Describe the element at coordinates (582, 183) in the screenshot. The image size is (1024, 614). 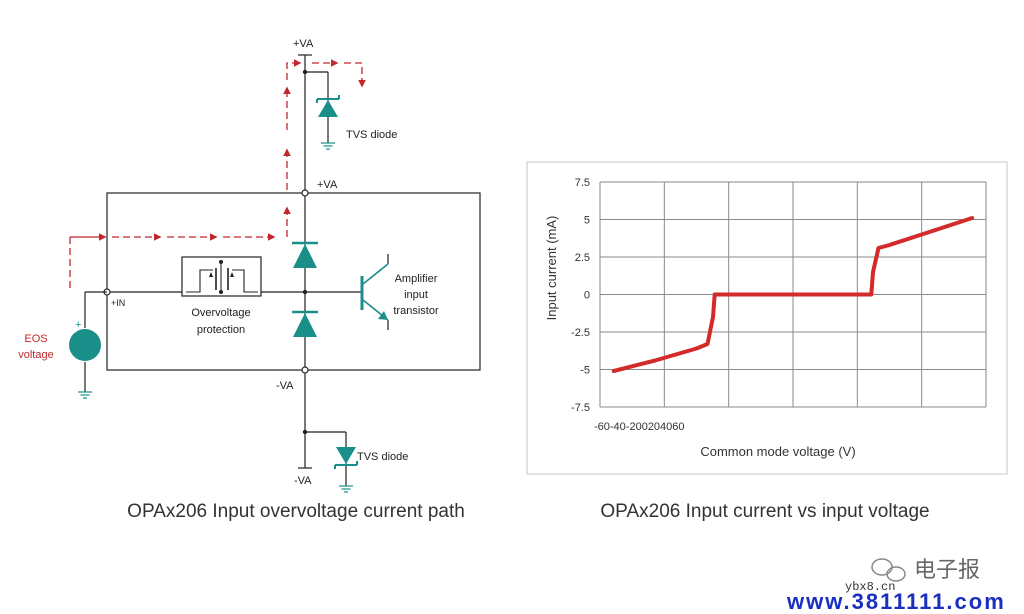
I see `y-tick-label: 7.5` at that location.